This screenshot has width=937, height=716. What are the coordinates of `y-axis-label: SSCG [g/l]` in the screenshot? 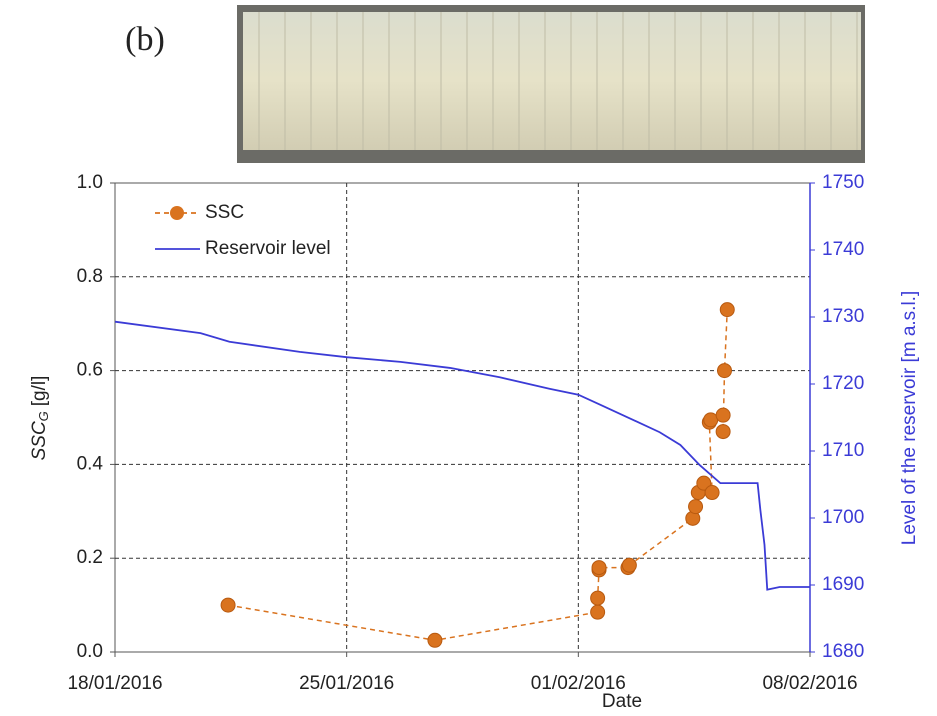 It's located at (40, 418).